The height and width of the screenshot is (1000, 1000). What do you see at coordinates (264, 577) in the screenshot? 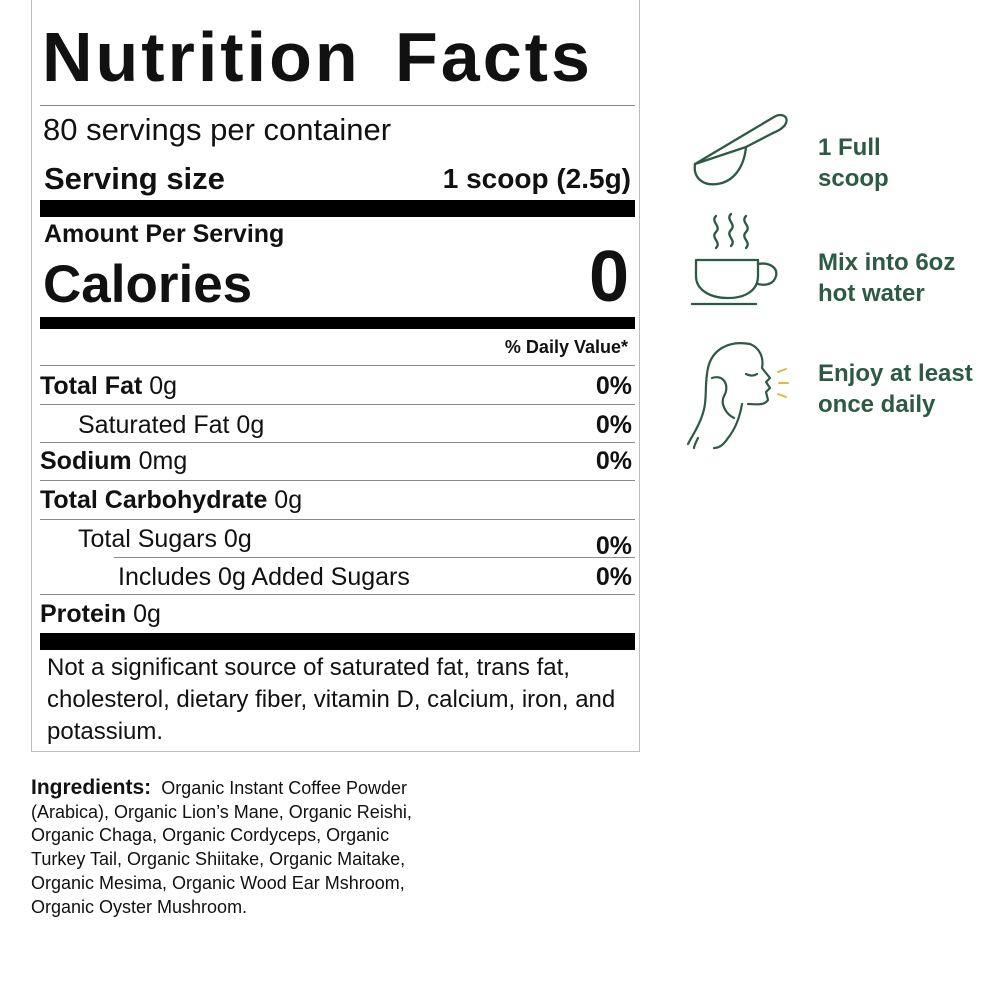
I see `nutrient-name: Includes 0g Added Sugars` at bounding box center [264, 577].